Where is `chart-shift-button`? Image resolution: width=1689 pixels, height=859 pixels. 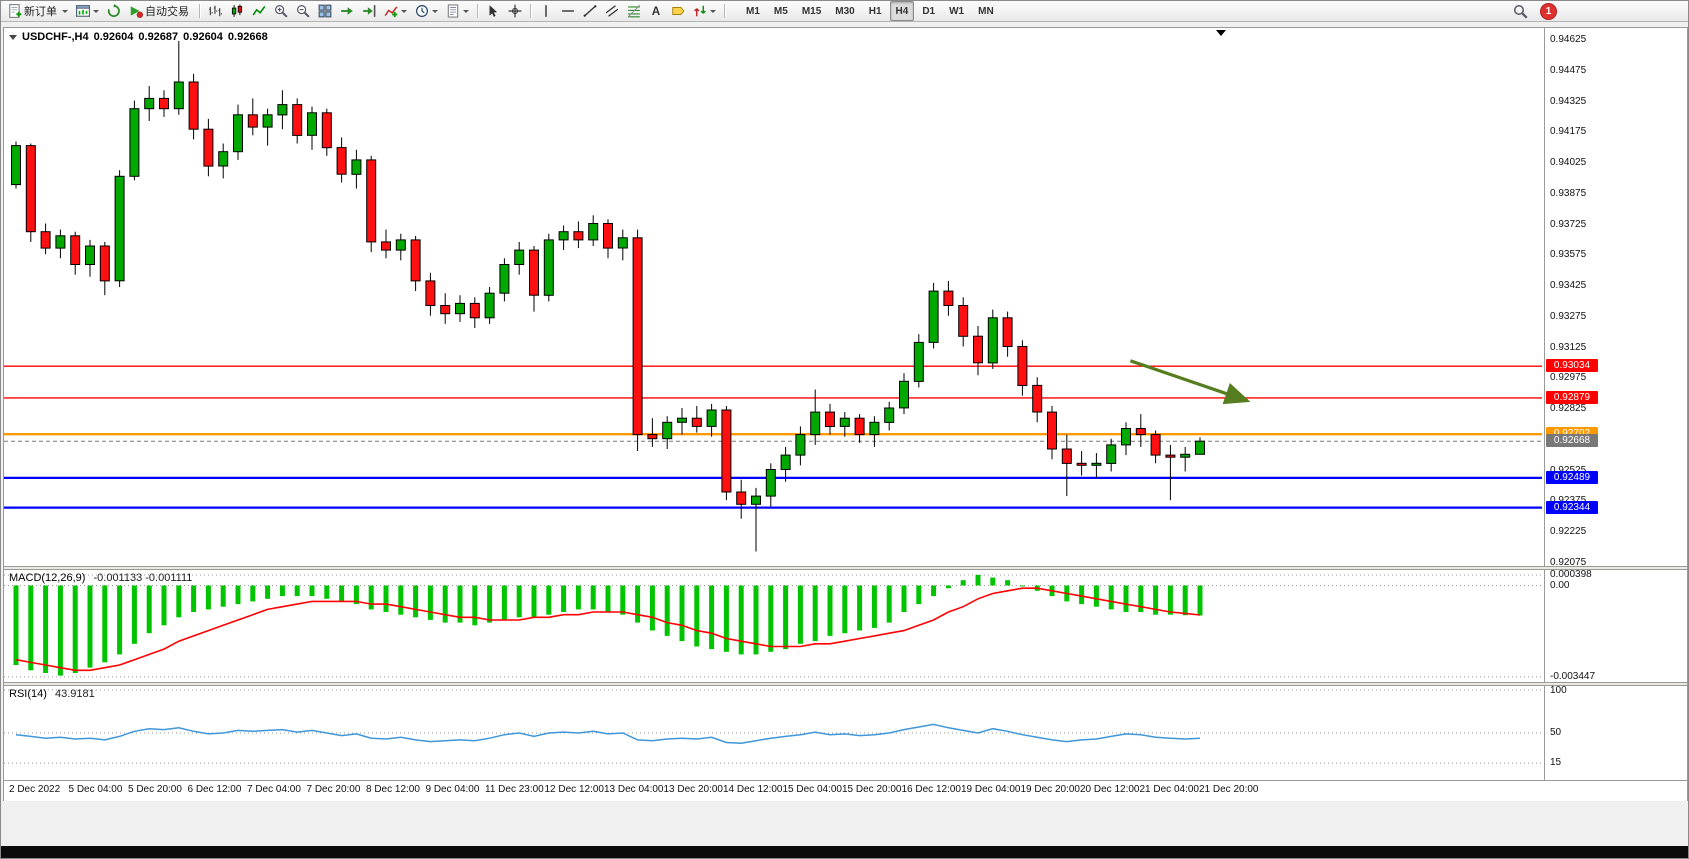
chart-shift-button is located at coordinates (369, 11).